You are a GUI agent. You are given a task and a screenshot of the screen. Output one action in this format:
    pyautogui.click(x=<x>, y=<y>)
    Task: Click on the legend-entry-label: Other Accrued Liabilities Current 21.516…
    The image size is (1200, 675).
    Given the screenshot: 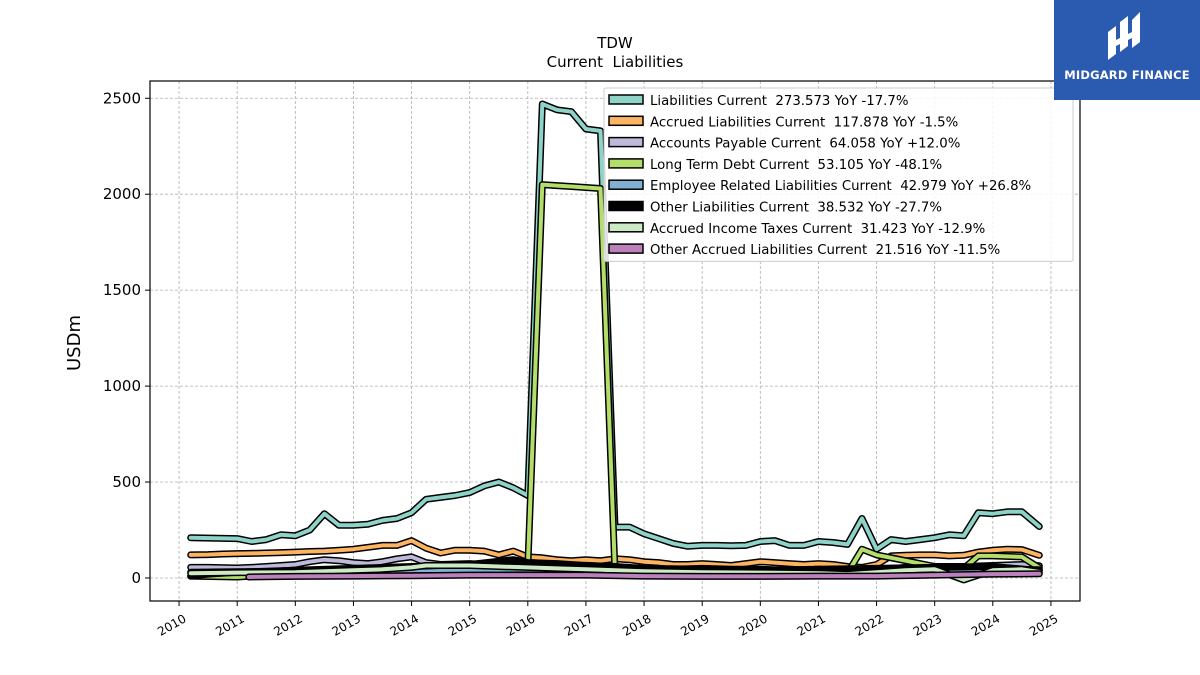 What is the action you would take?
    pyautogui.click(x=825, y=250)
    